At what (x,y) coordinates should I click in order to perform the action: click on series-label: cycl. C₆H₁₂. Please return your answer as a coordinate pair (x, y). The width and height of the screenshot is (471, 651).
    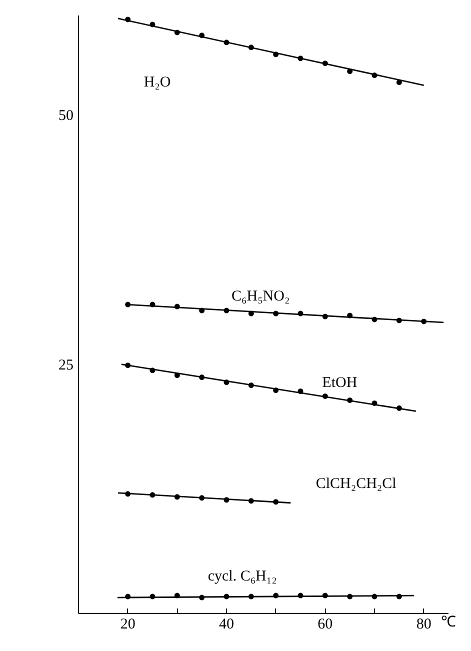
    Looking at the image, I should click on (242, 576).